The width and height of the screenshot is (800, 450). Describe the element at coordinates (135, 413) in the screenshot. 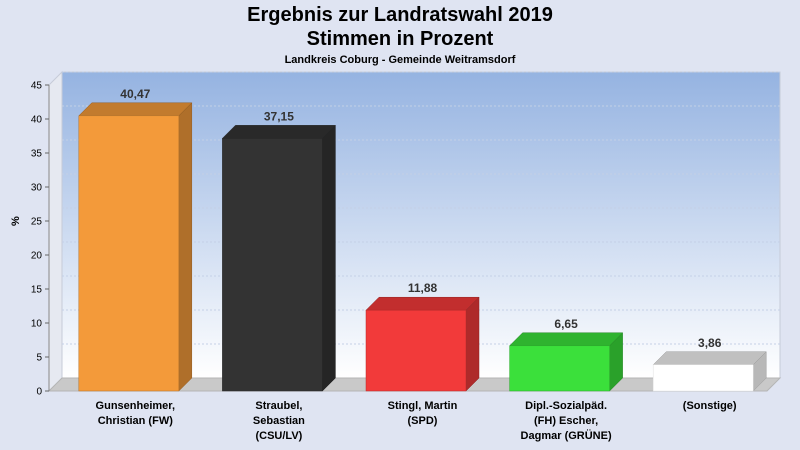

I see `x-tick-label: Gunsenheimer, Christian (FW)` at that location.